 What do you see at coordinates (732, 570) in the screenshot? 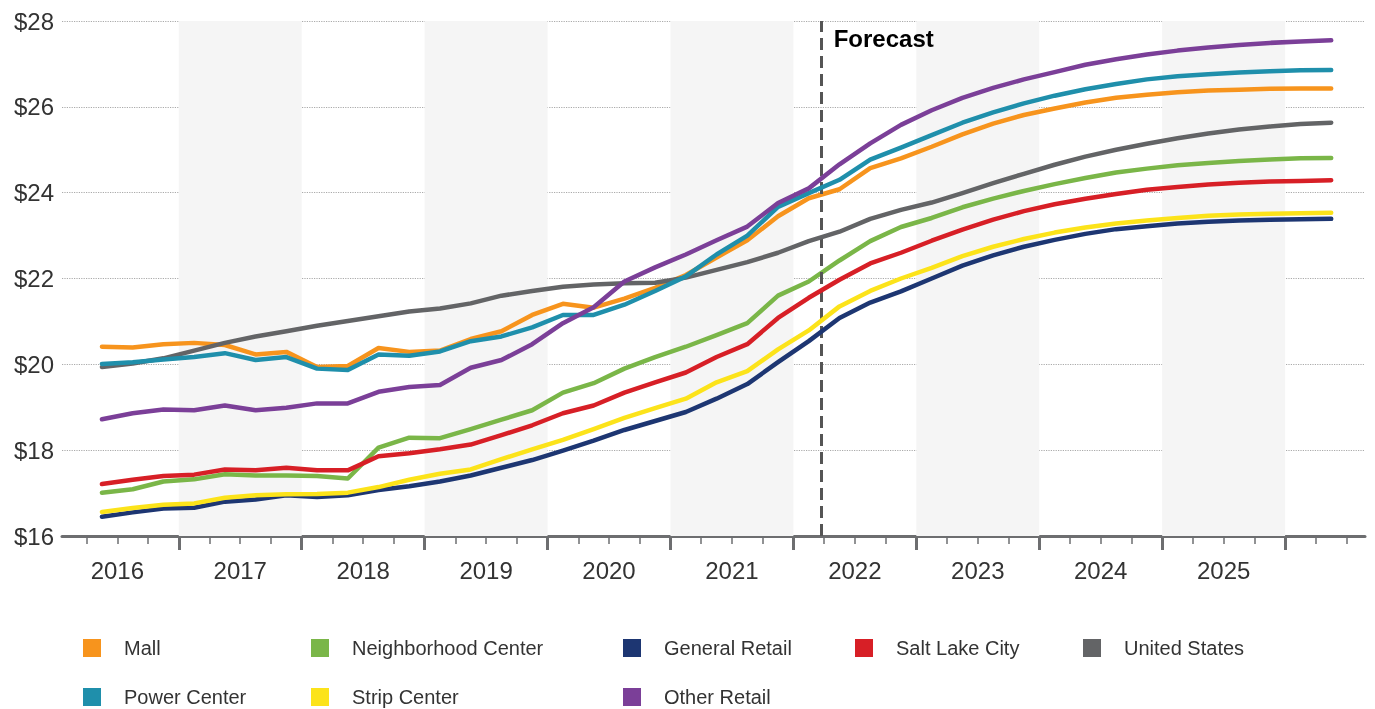
I see `x-tick-label: 2021` at bounding box center [732, 570].